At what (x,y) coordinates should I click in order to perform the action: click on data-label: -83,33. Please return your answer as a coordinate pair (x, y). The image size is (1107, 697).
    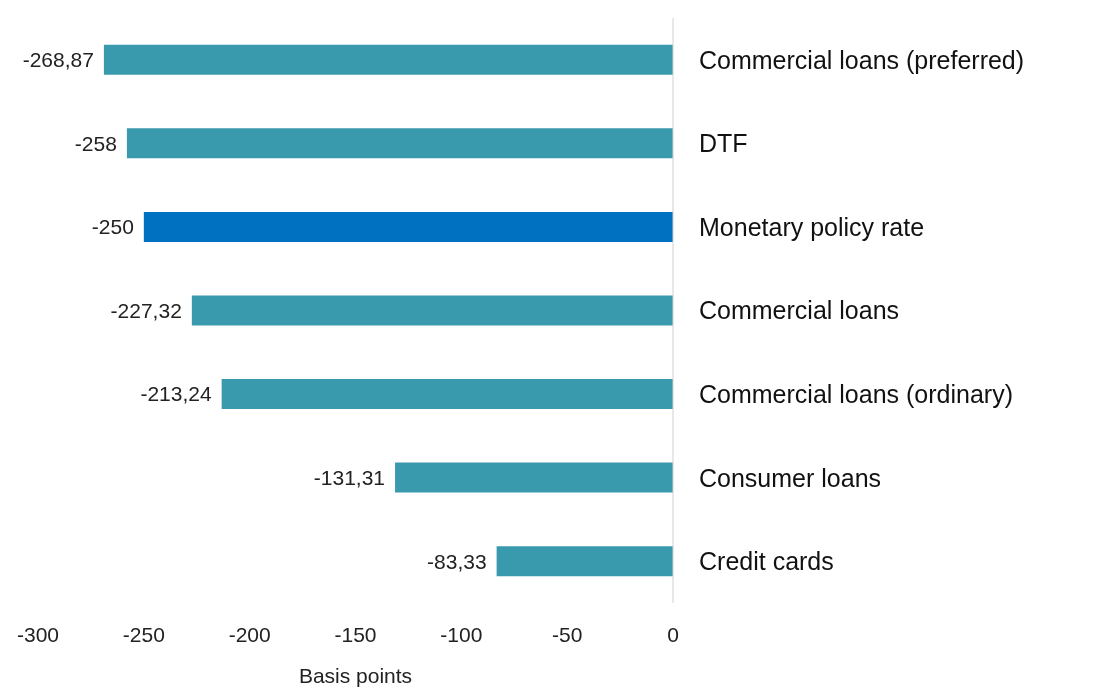
    Looking at the image, I should click on (457, 561).